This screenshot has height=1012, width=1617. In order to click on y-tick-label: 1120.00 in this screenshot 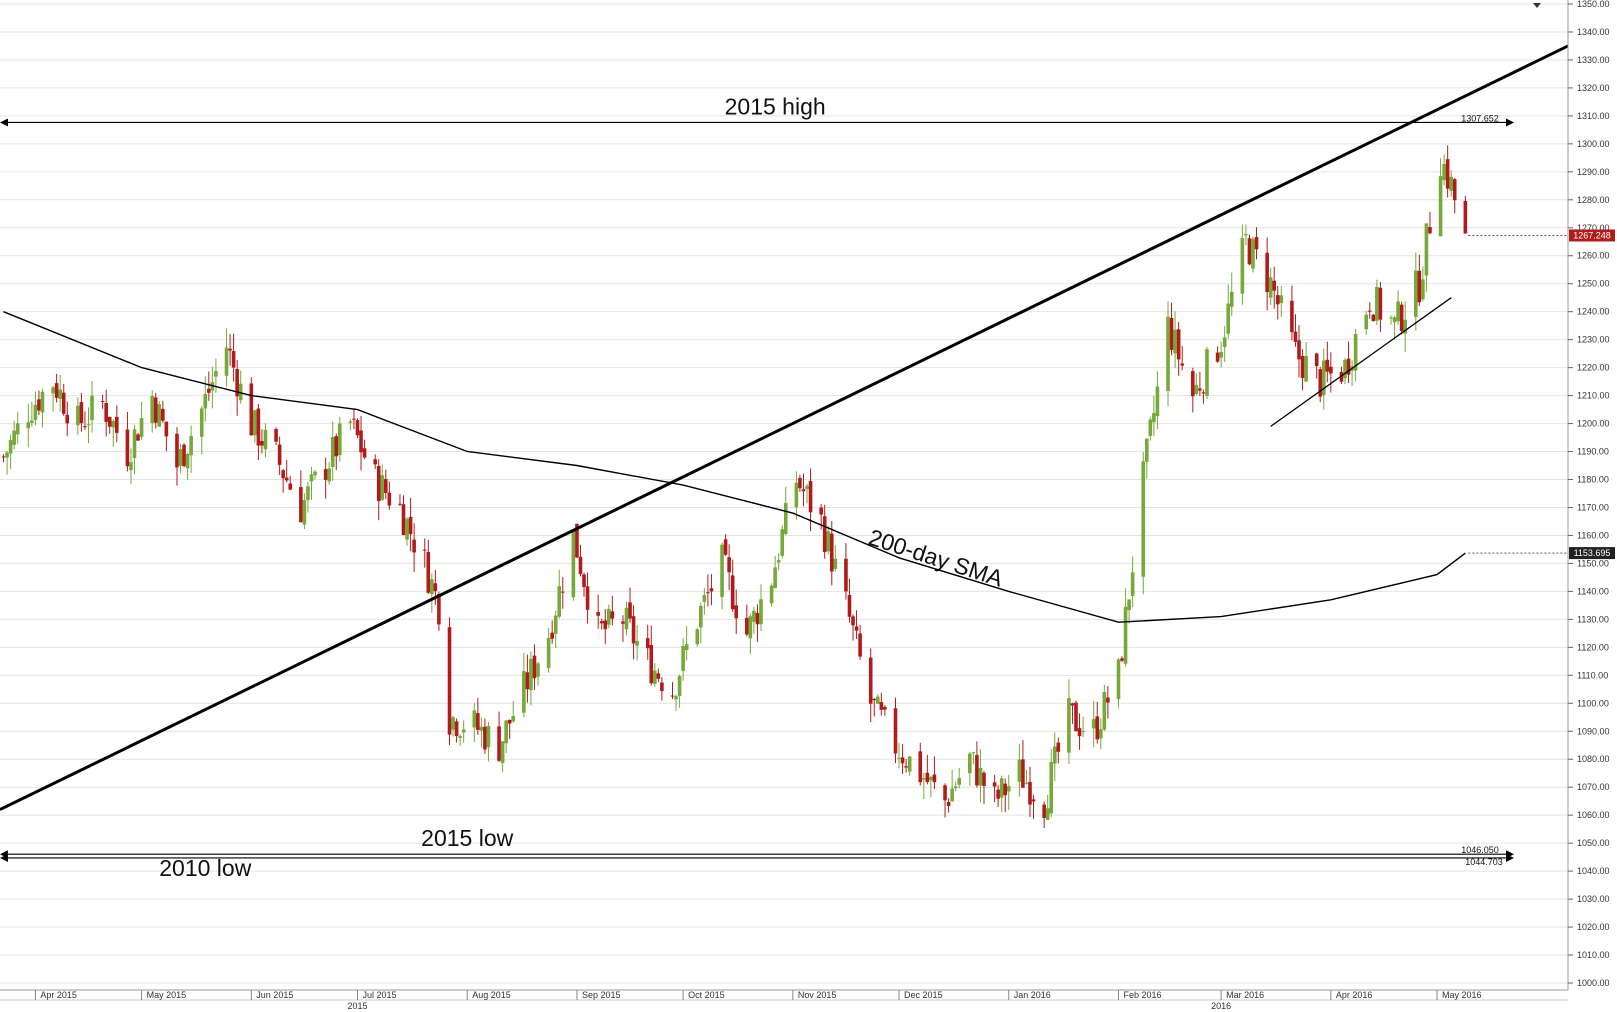, I will do `click(1593, 647)`.